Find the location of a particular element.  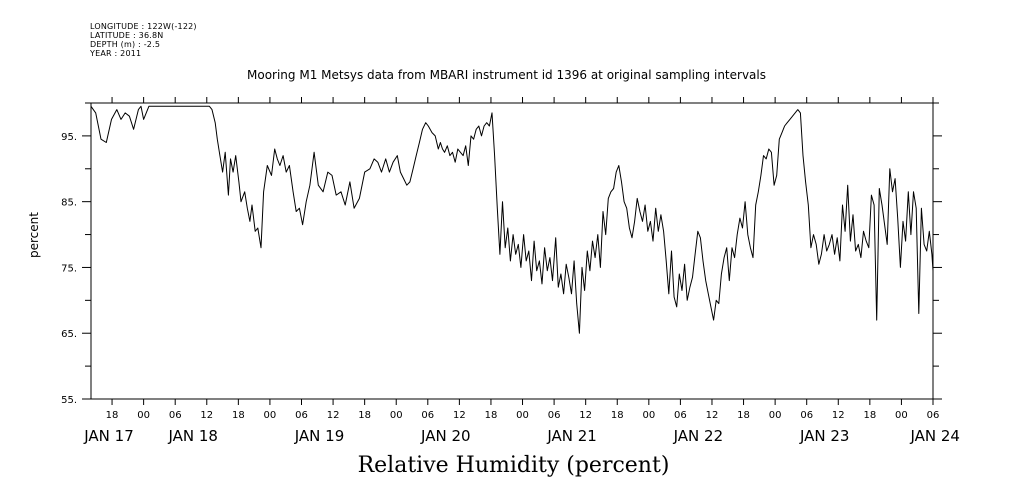

x-day-label: JAN 18 is located at coordinates (192, 436).